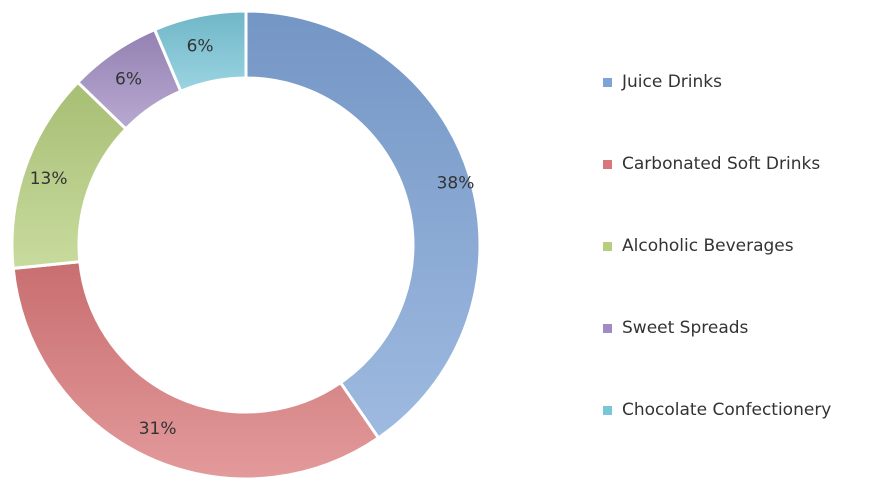 This screenshot has height=481, width=893. I want to click on legend-swatch-chocolate-confectionery, so click(607, 410).